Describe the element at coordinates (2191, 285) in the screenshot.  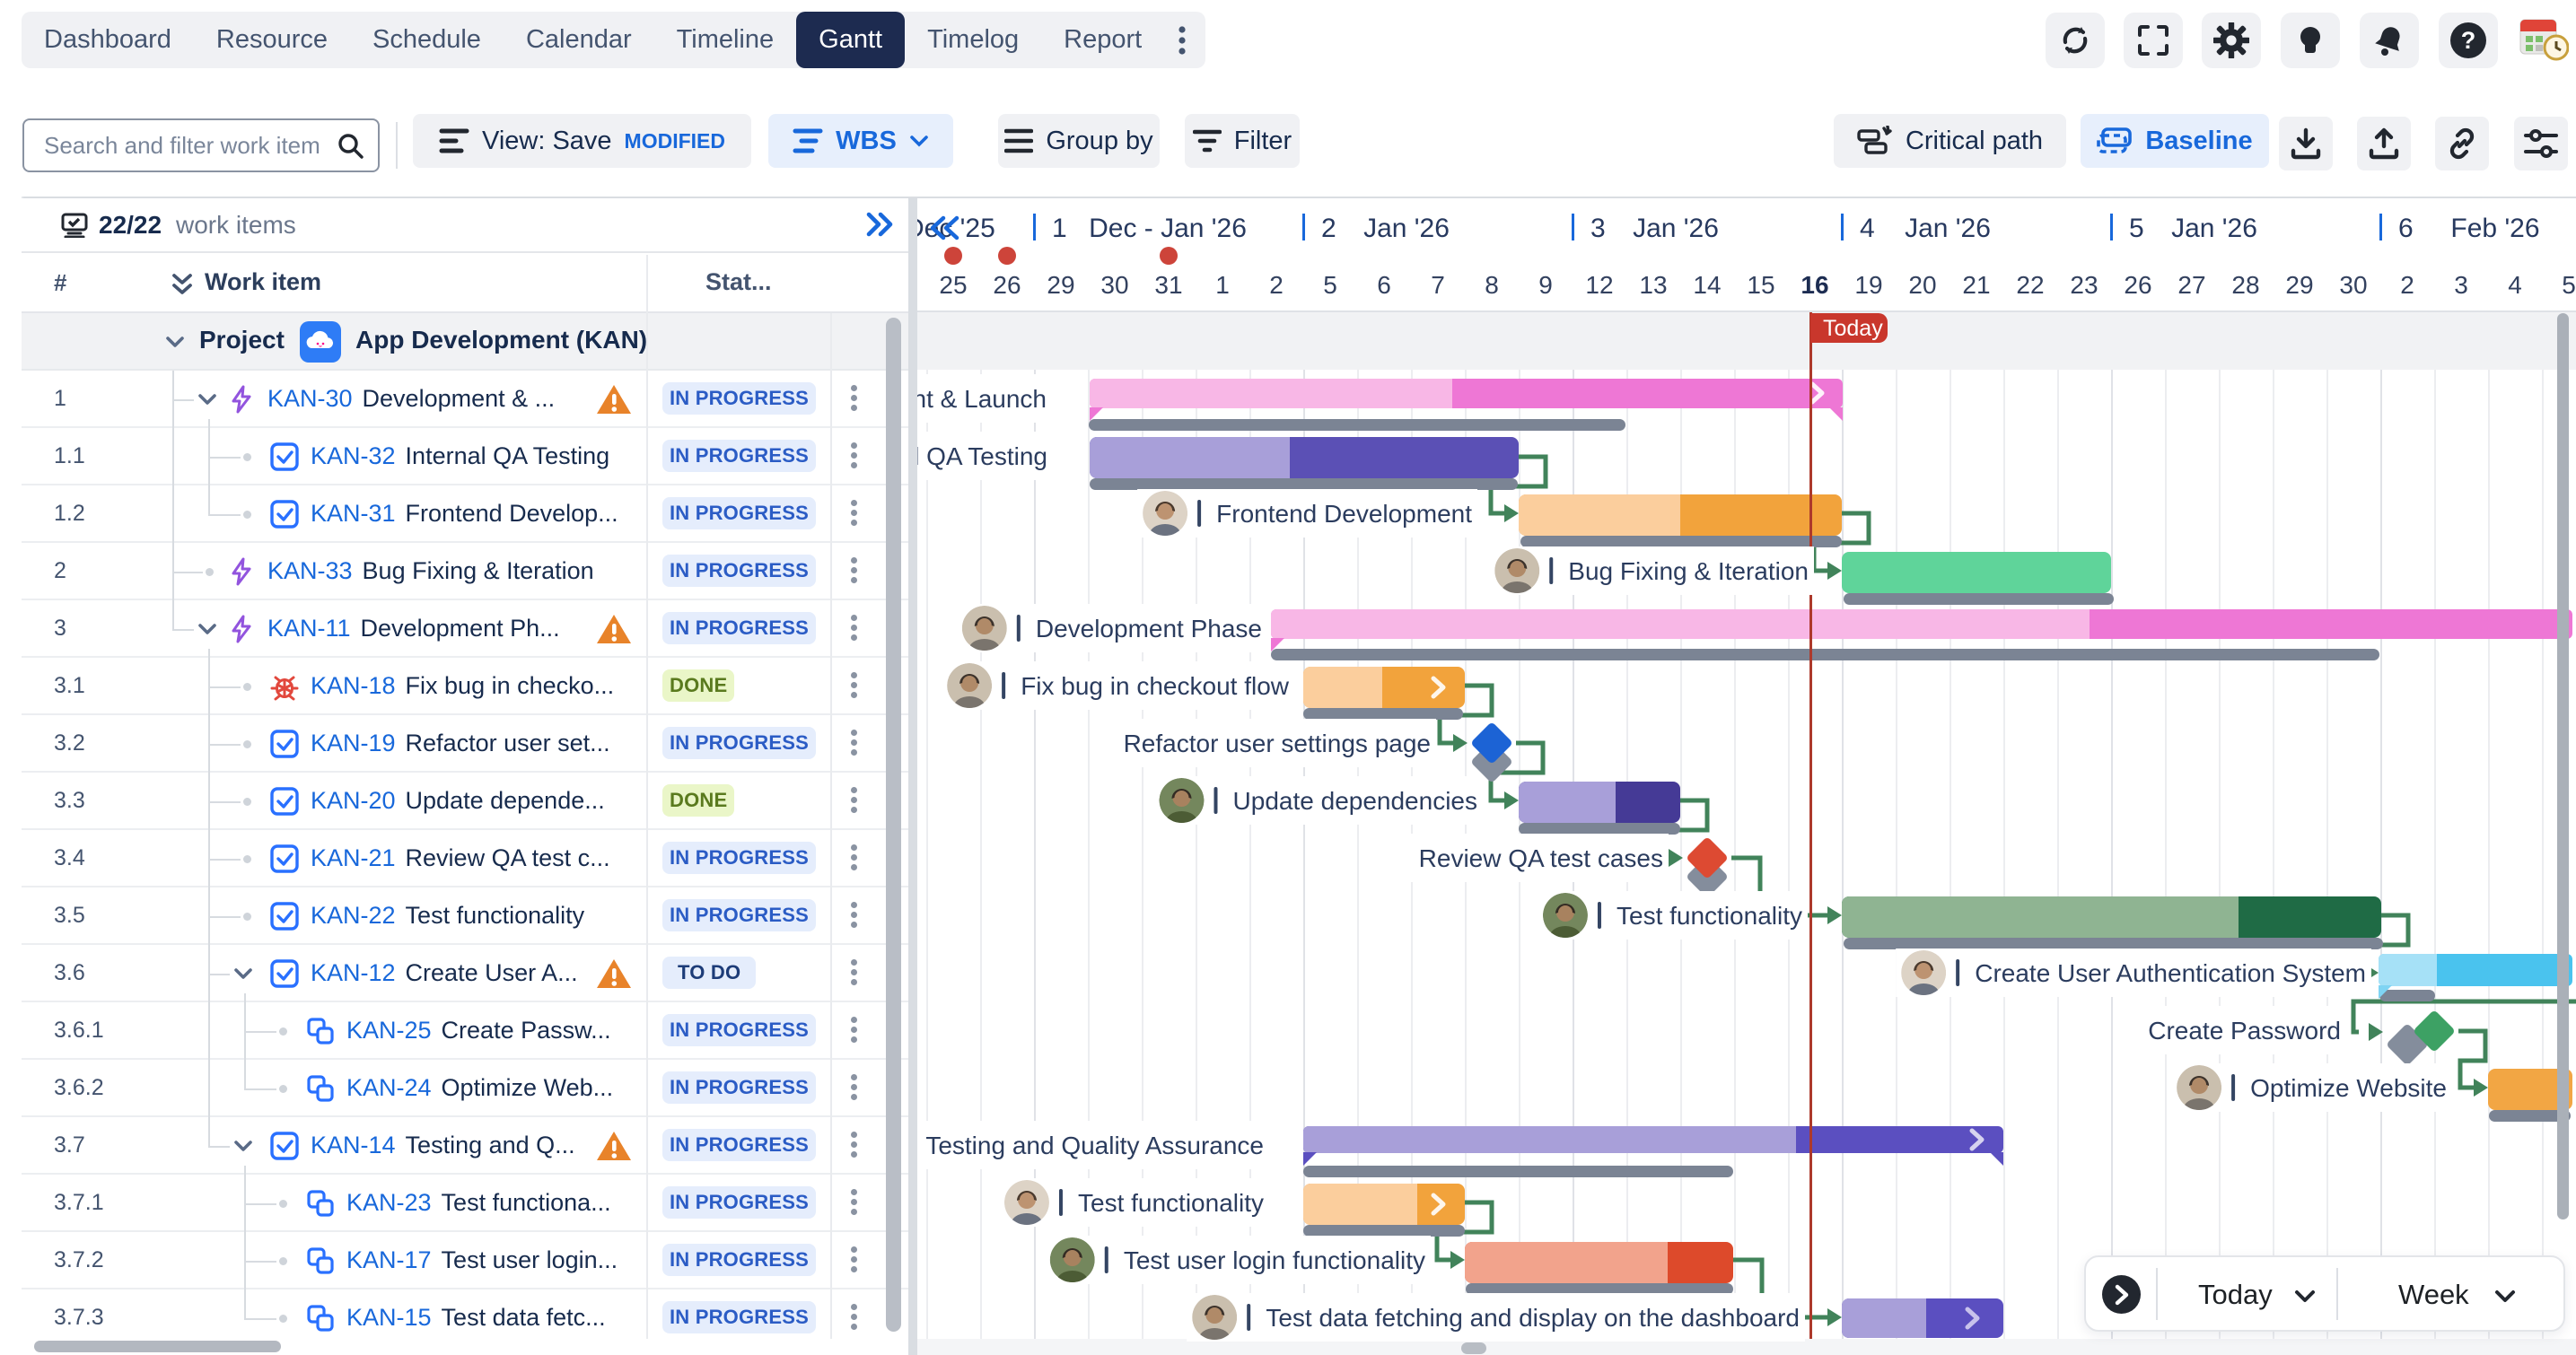
I see `svg-text: 27` at that location.